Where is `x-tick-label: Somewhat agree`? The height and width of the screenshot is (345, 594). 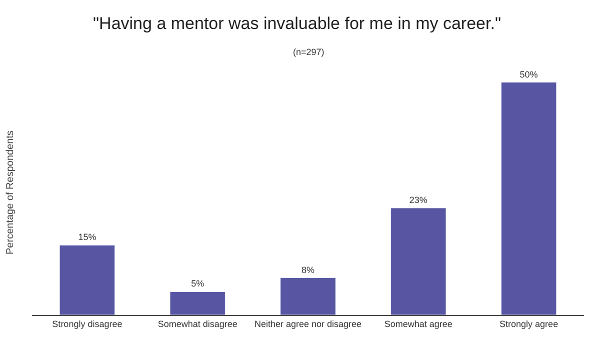
x-tick-label: Somewhat agree is located at coordinates (418, 323).